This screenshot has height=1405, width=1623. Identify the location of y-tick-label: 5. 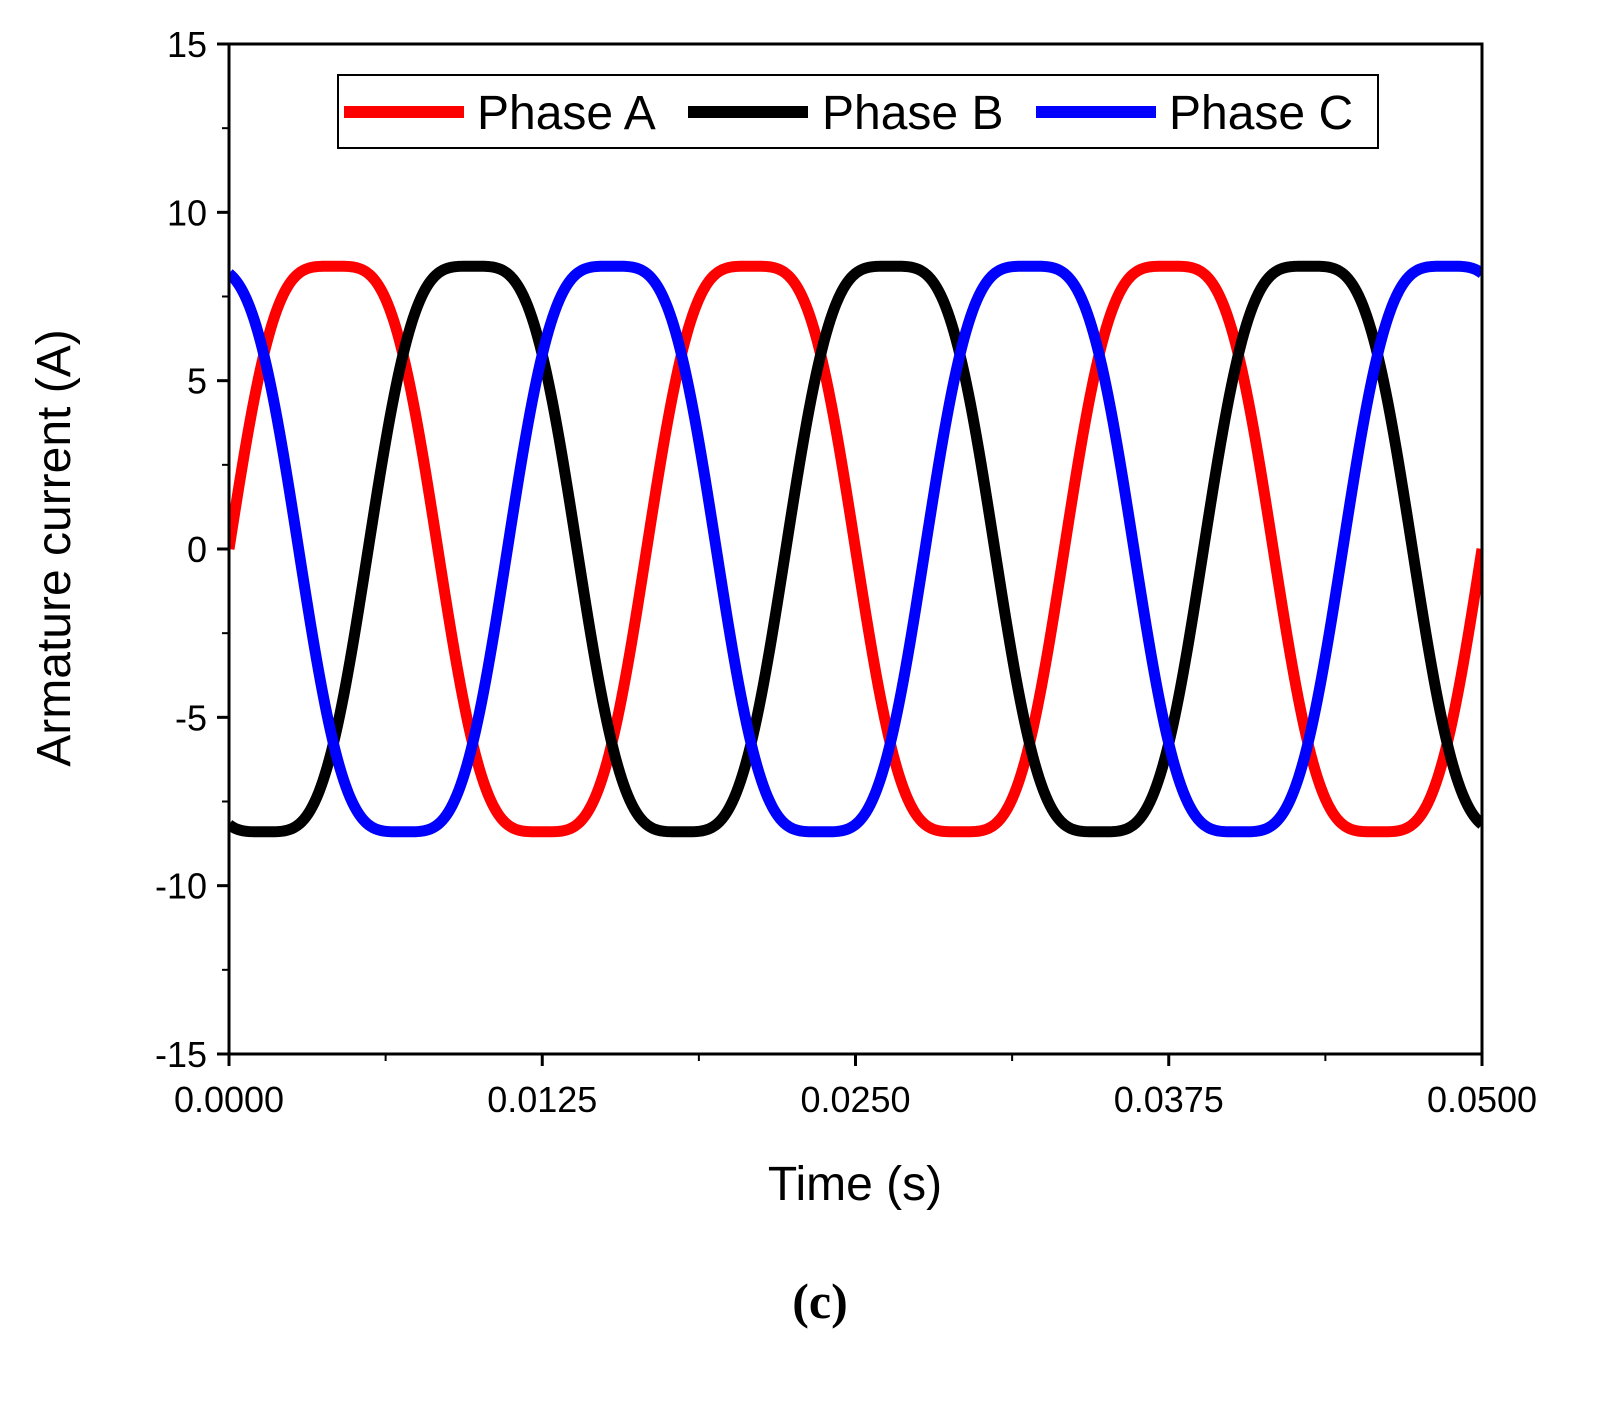
(197, 381).